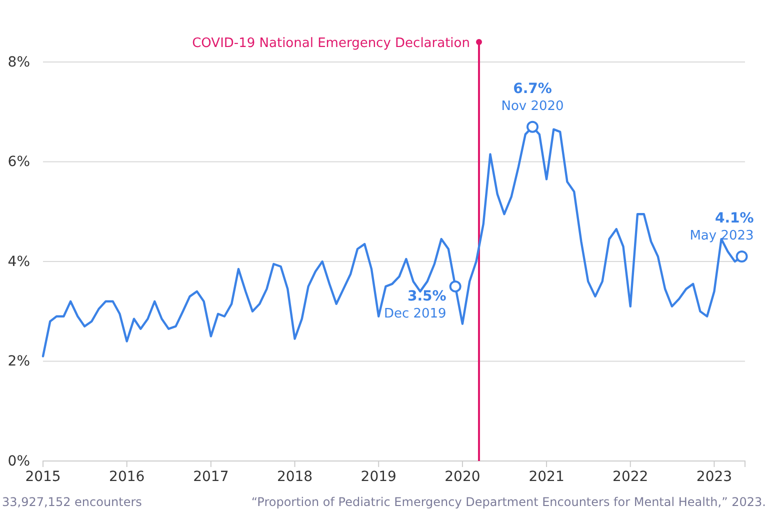 This screenshot has height=512, width=768. I want to click on ref-line-label: COVID-19 National Emergency Declaration, so click(331, 43).